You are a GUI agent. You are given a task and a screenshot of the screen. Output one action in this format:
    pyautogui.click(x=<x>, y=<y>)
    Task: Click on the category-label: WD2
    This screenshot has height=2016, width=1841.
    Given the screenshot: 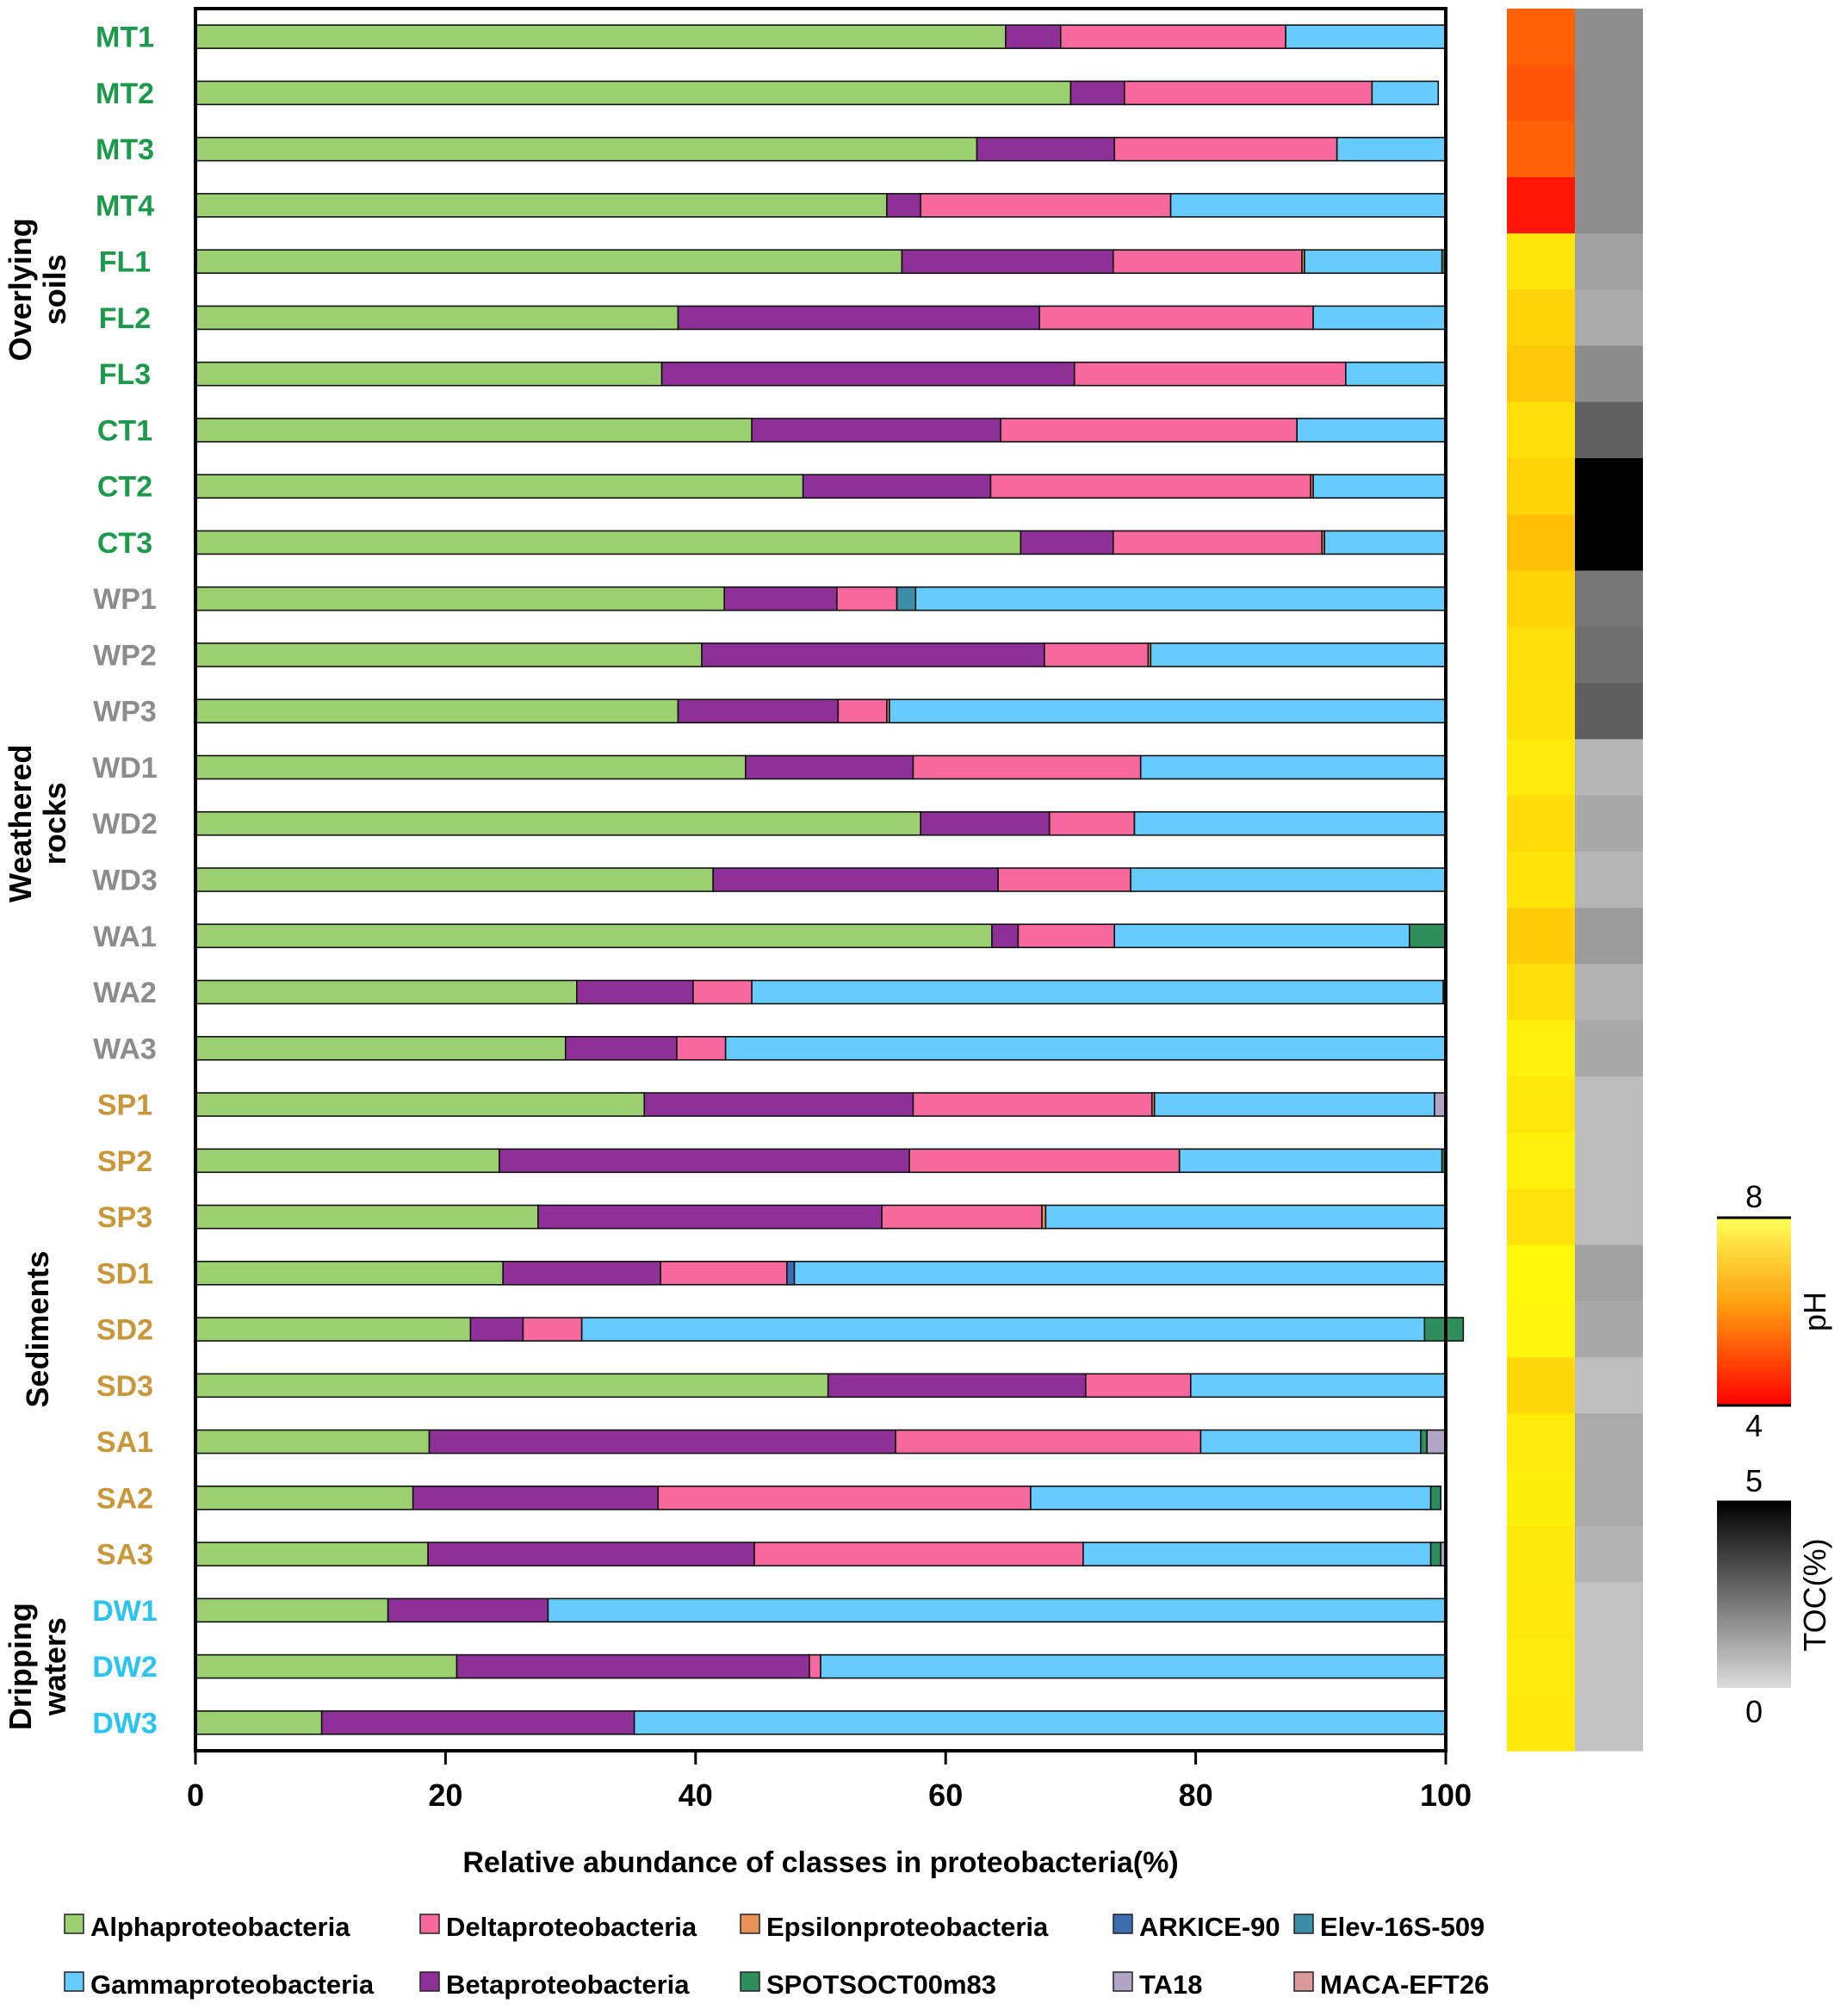 What is the action you would take?
    pyautogui.click(x=125, y=824)
    